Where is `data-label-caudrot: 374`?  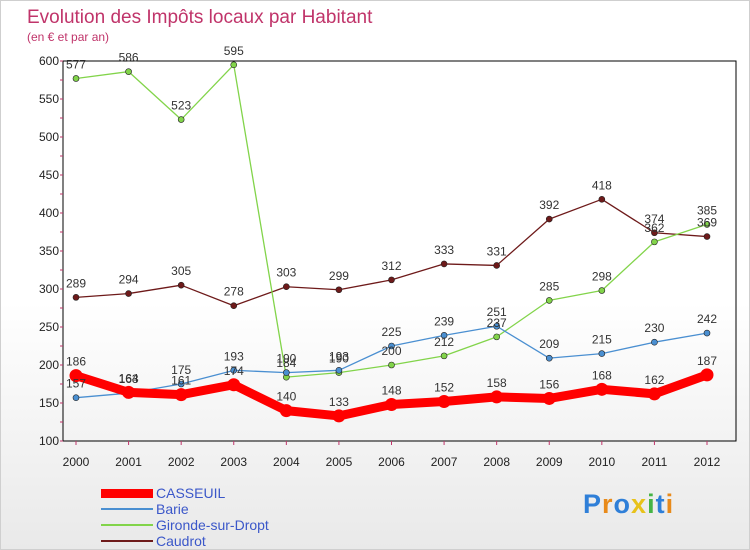 data-label-caudrot: 374 is located at coordinates (654, 219).